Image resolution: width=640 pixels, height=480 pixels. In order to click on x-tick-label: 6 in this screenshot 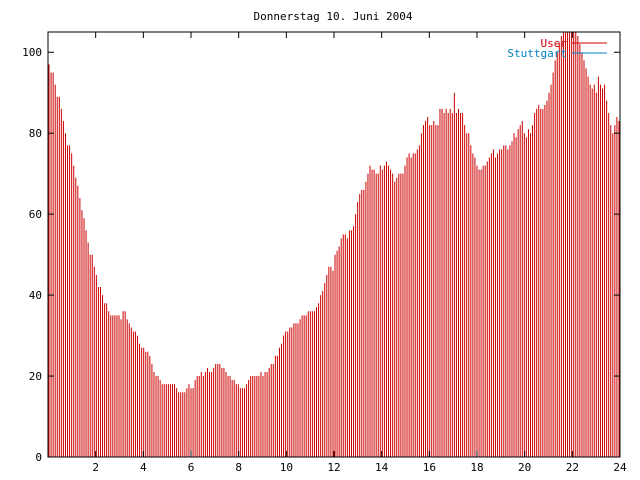, I will do `click(191, 467)`.